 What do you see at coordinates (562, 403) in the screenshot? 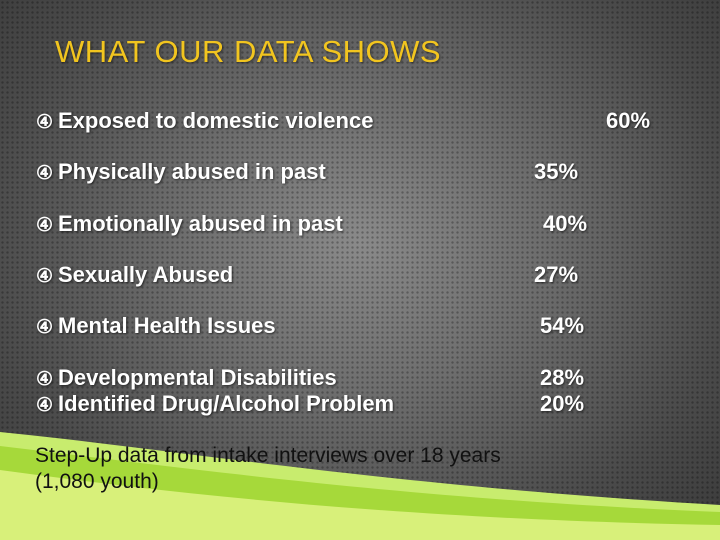
I see `item-value: 20%` at bounding box center [562, 403].